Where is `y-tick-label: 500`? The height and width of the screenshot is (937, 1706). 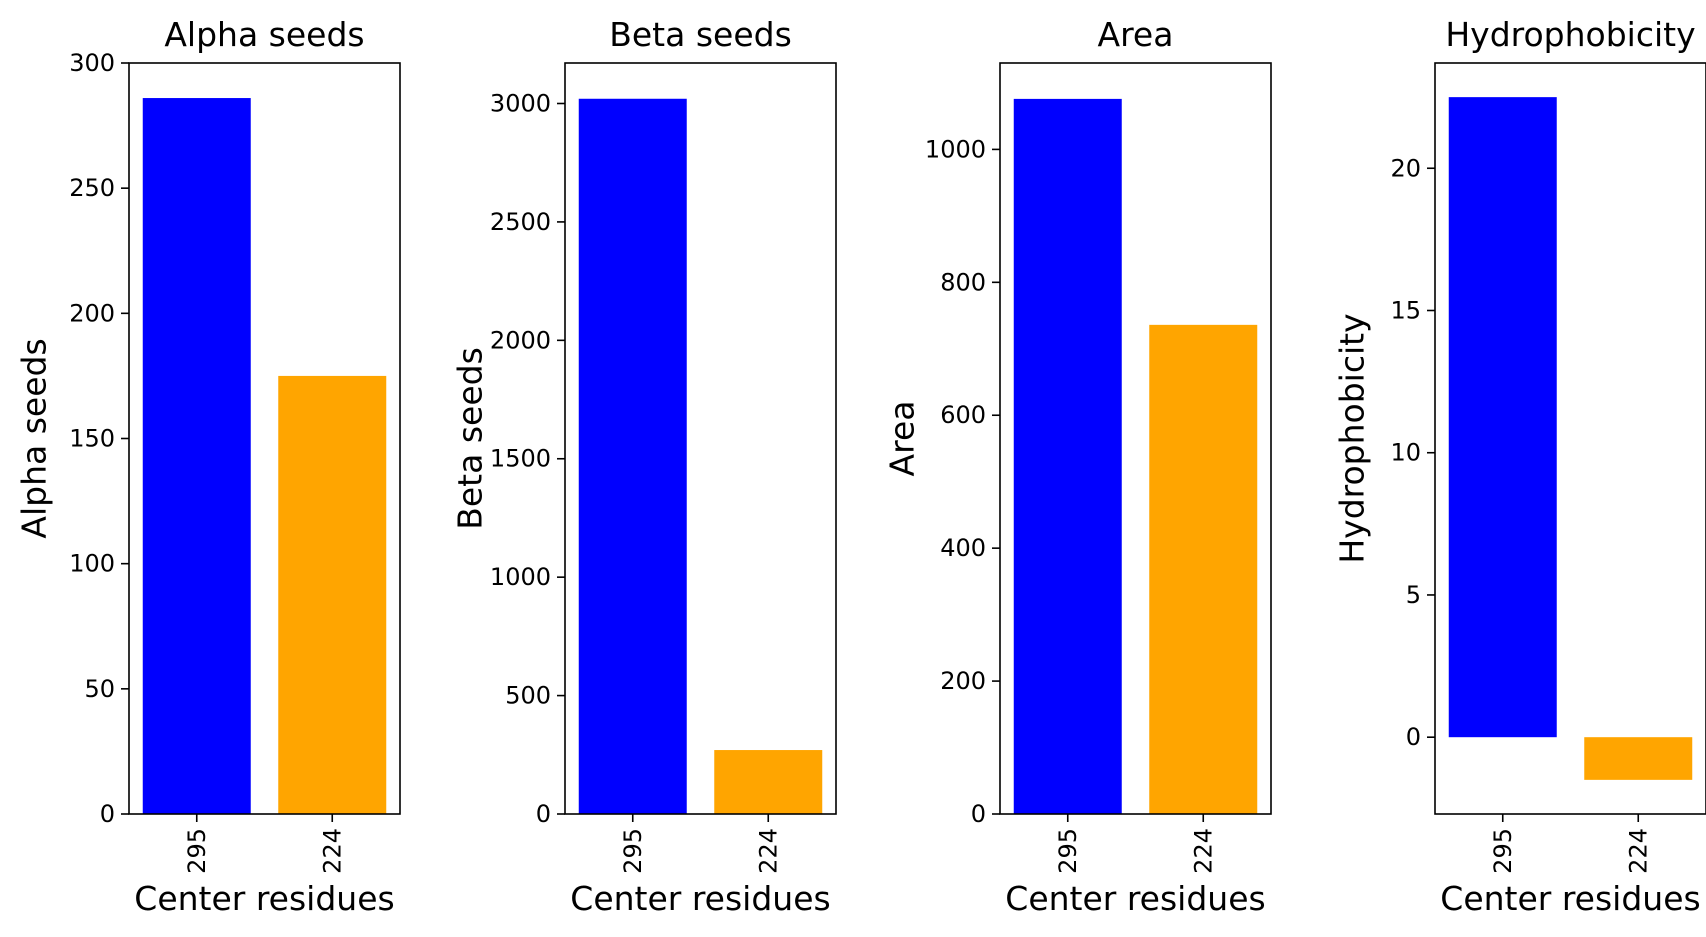
y-tick-label: 500 is located at coordinates (528, 696).